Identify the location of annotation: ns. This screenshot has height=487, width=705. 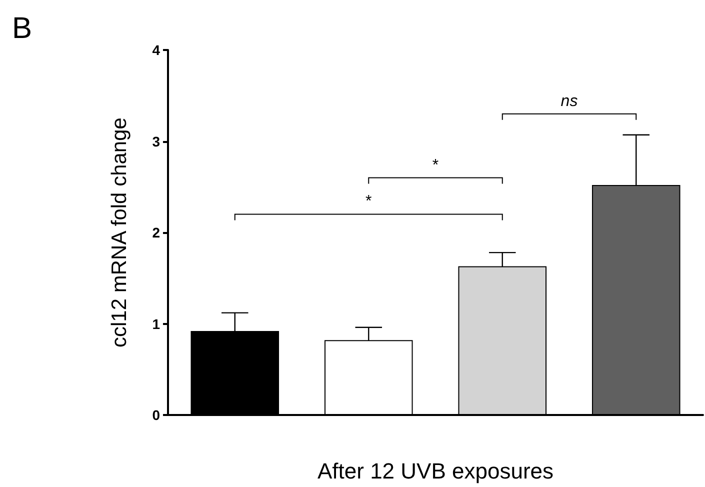
(569, 101).